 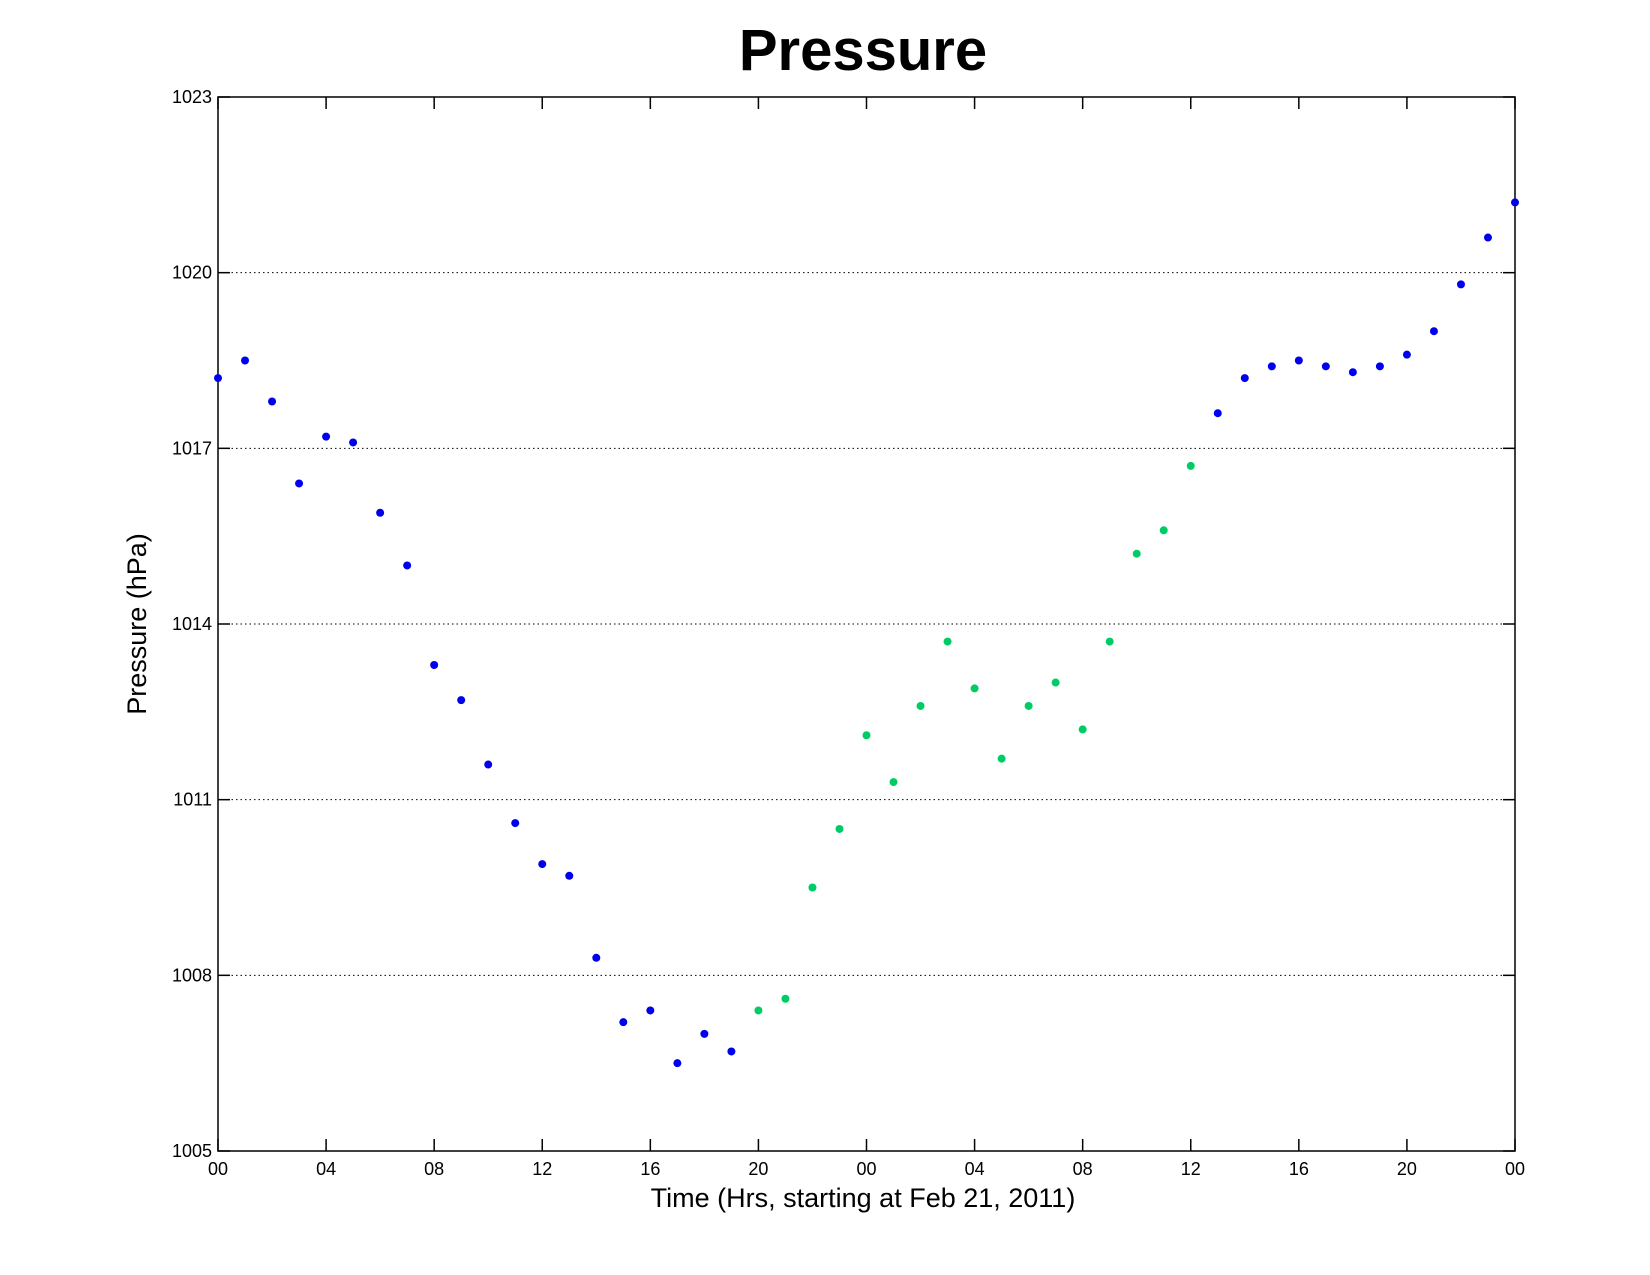 I want to click on x-axis-label: Time (Hrs, starting at Feb 21, 2011), so click(x=863, y=1198).